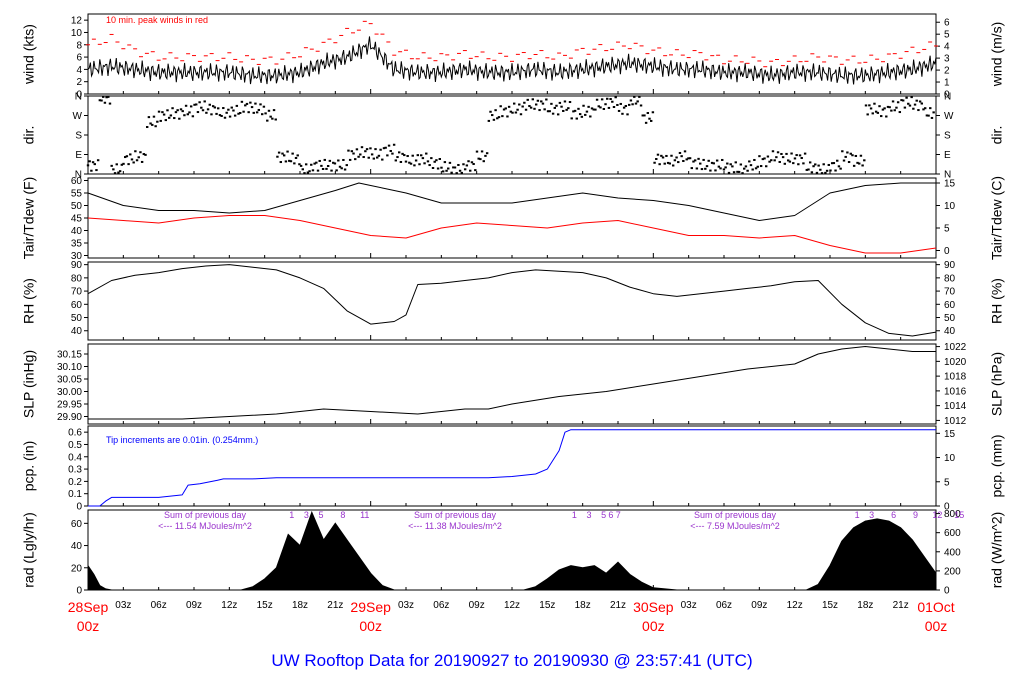 The height and width of the screenshot is (700, 1024). What do you see at coordinates (77, 21) in the screenshot?
I see `wind-left-tick-label: 12` at bounding box center [77, 21].